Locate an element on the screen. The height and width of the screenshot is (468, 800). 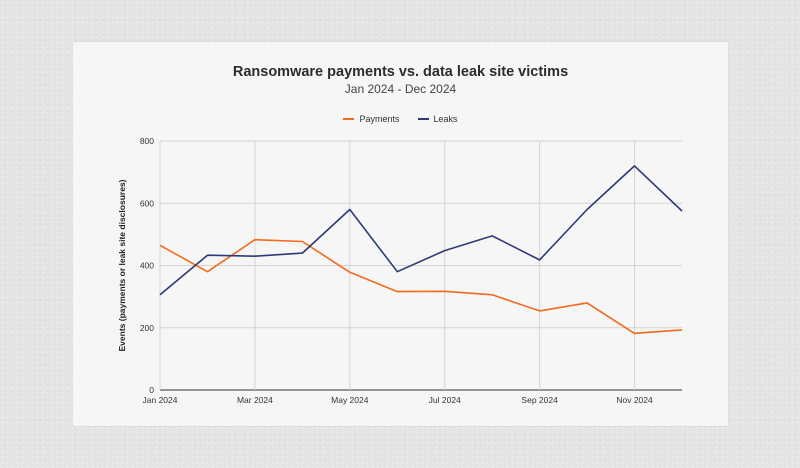
y-tick-label: 600 is located at coordinates (147, 203).